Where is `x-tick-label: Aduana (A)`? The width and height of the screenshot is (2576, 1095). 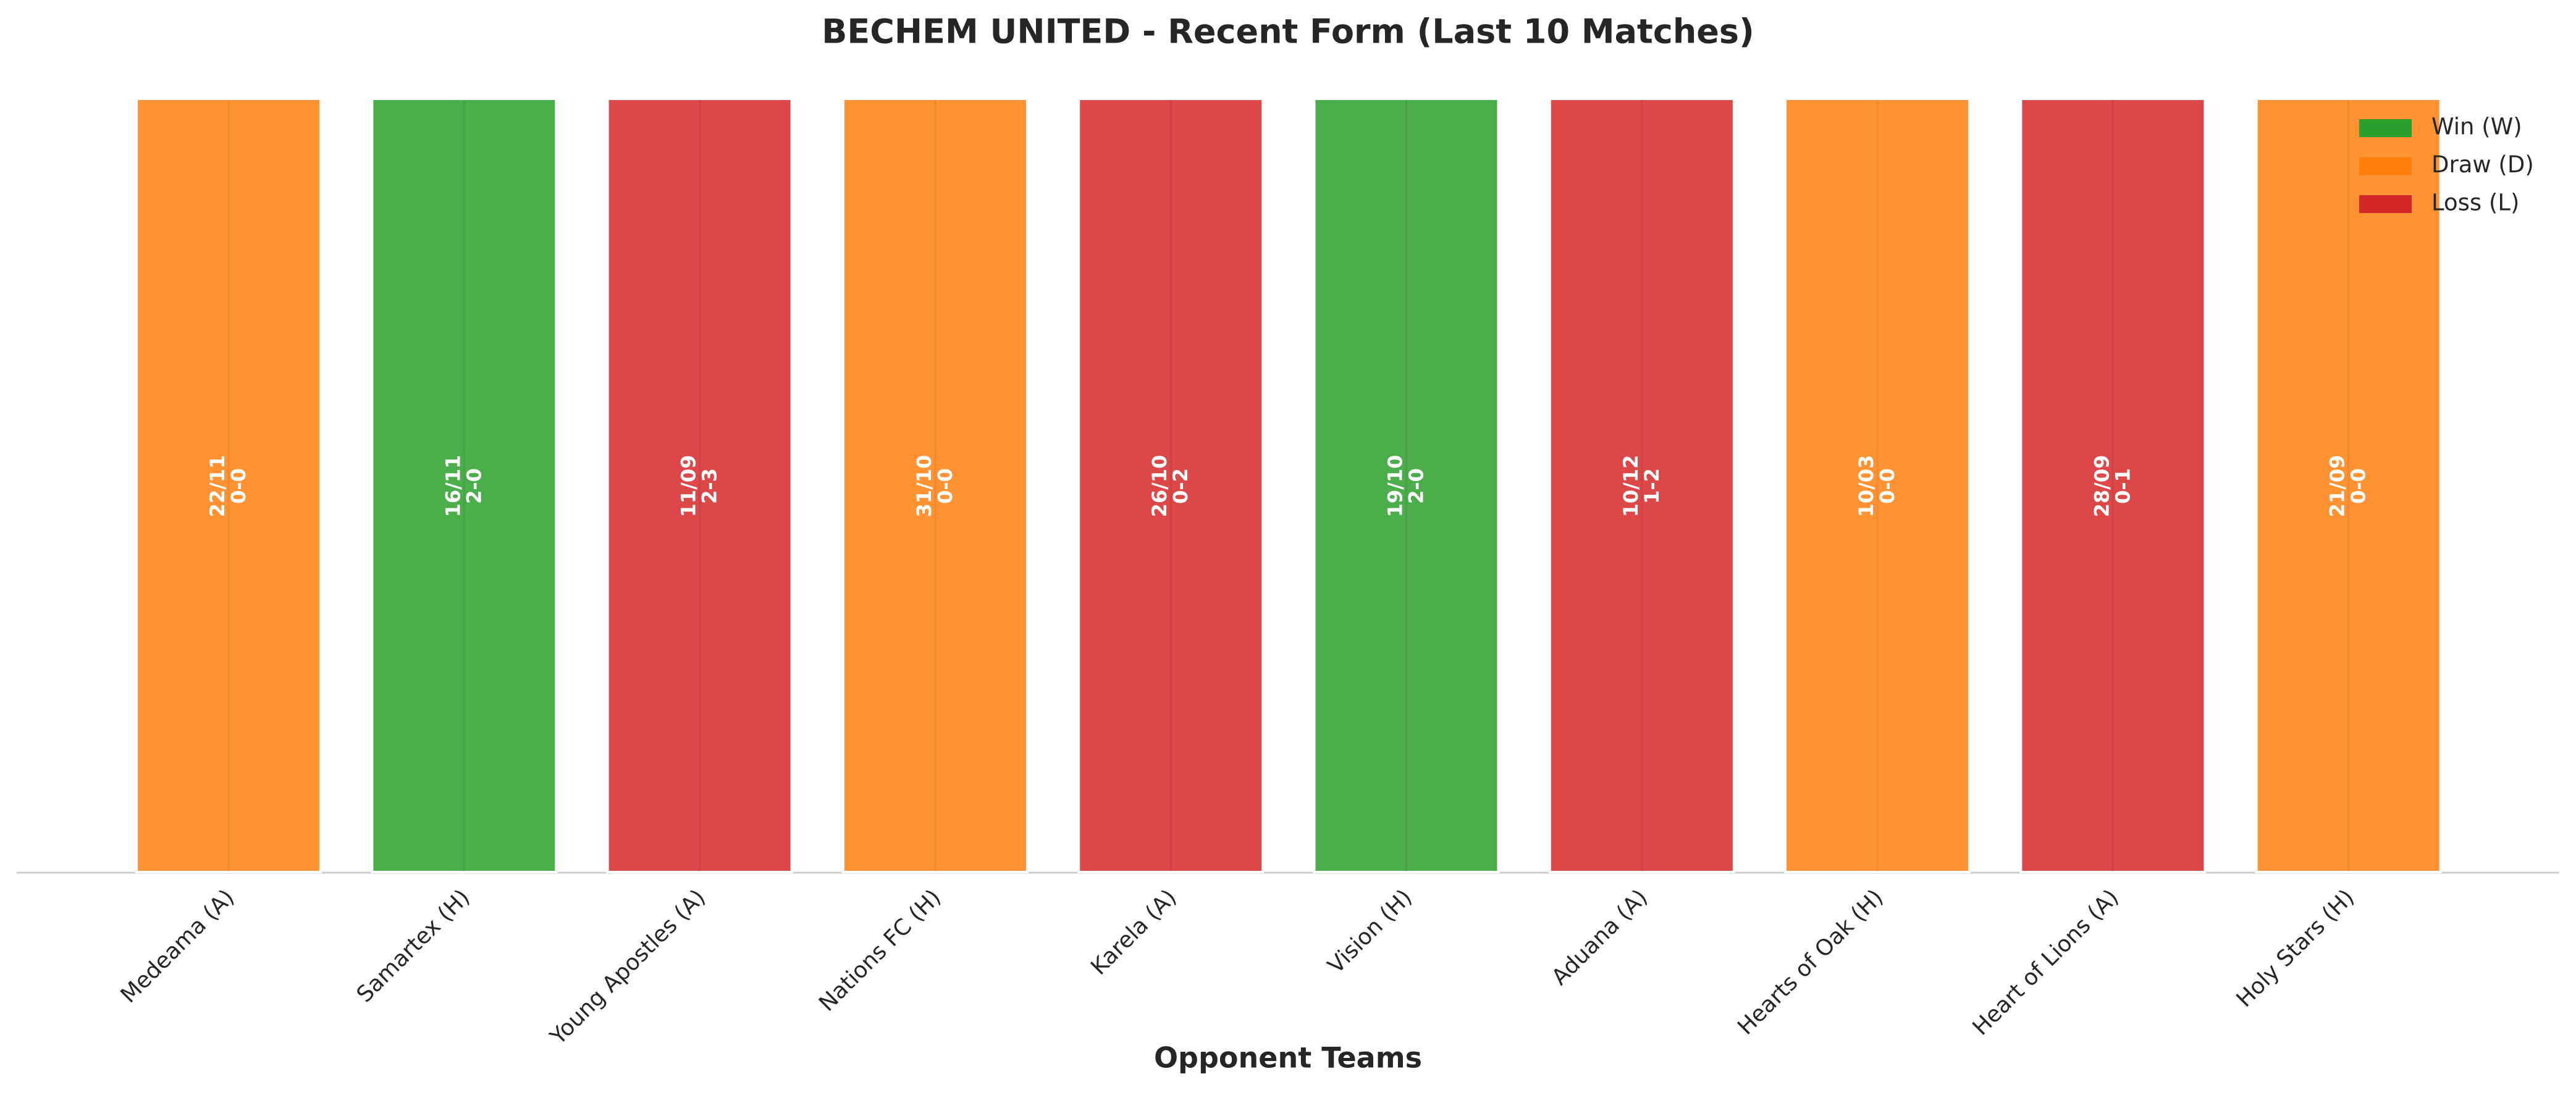 x-tick-label: Aduana (A) is located at coordinates (1599, 937).